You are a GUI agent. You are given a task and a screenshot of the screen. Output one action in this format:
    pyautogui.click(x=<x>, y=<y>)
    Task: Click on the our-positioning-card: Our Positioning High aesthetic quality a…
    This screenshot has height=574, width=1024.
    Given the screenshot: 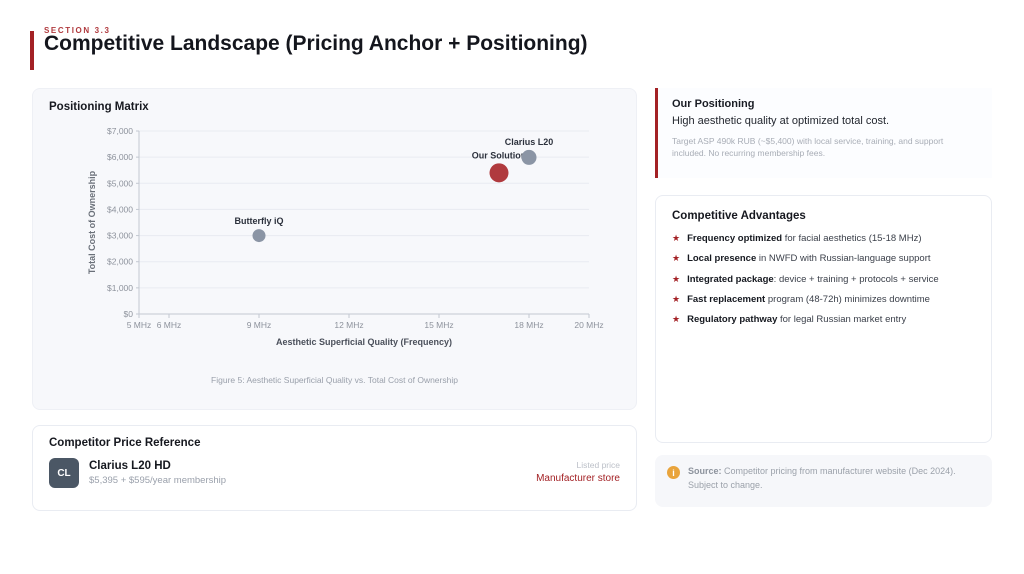 What is the action you would take?
    pyautogui.click(x=823, y=133)
    